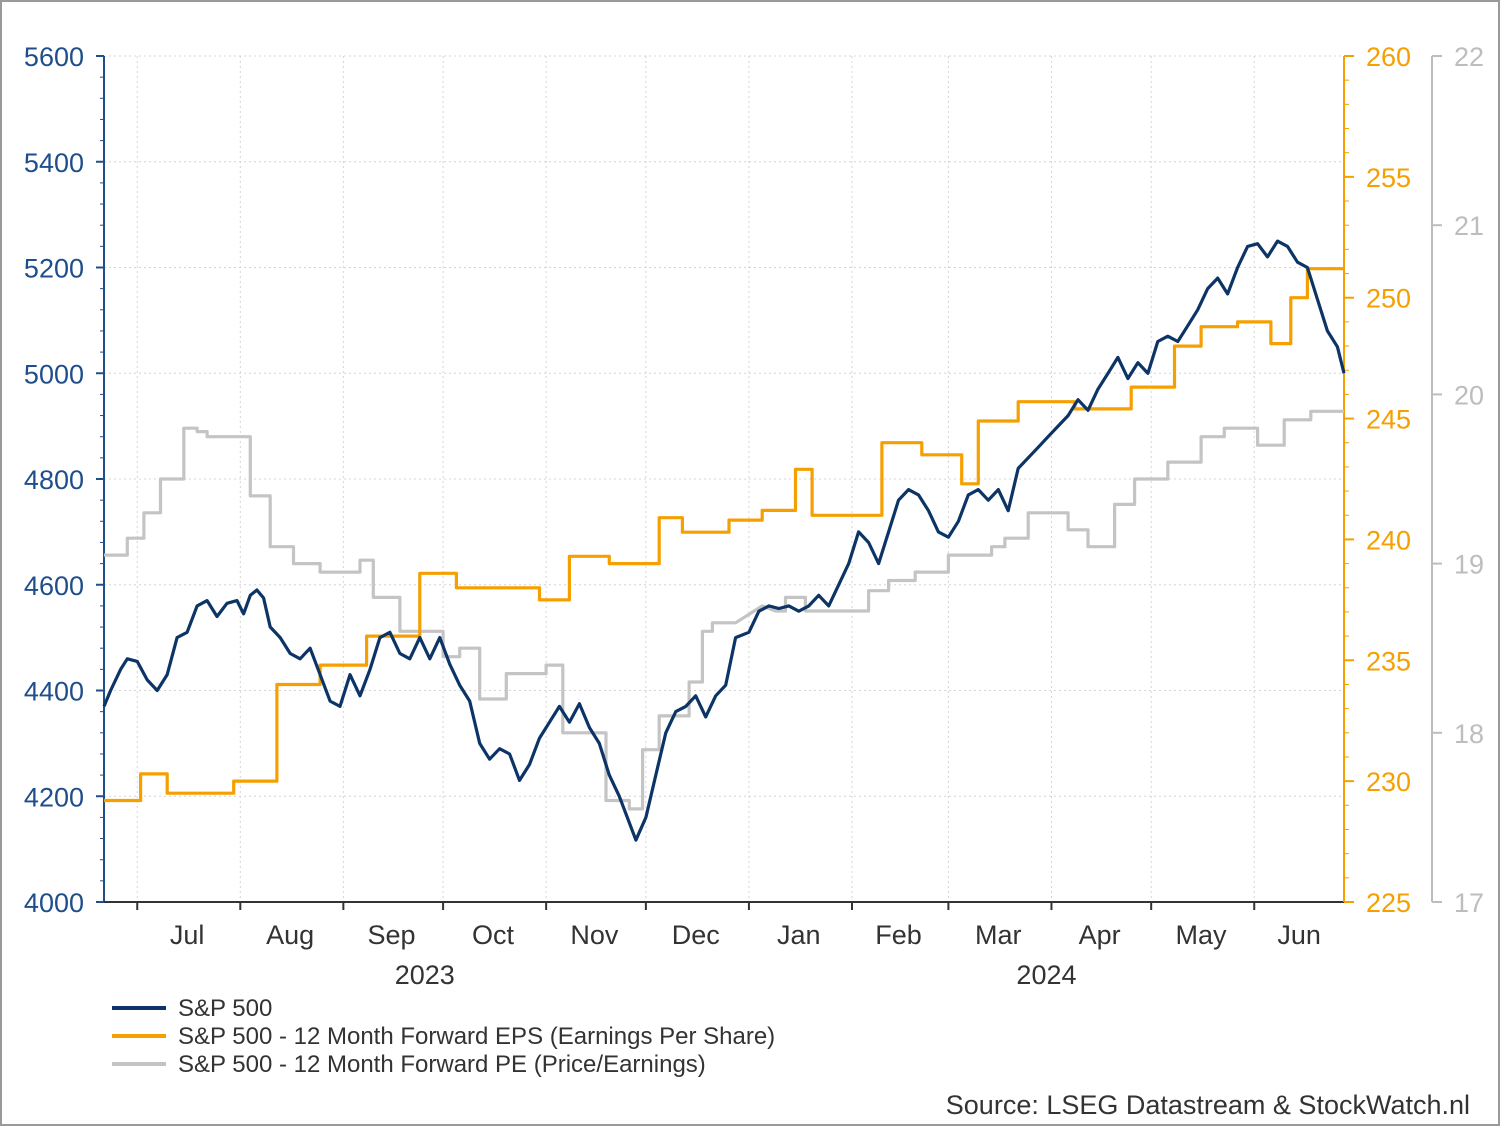 The height and width of the screenshot is (1126, 1500). What do you see at coordinates (54, 692) in the screenshot?
I see `left-tick-label: 4400` at bounding box center [54, 692].